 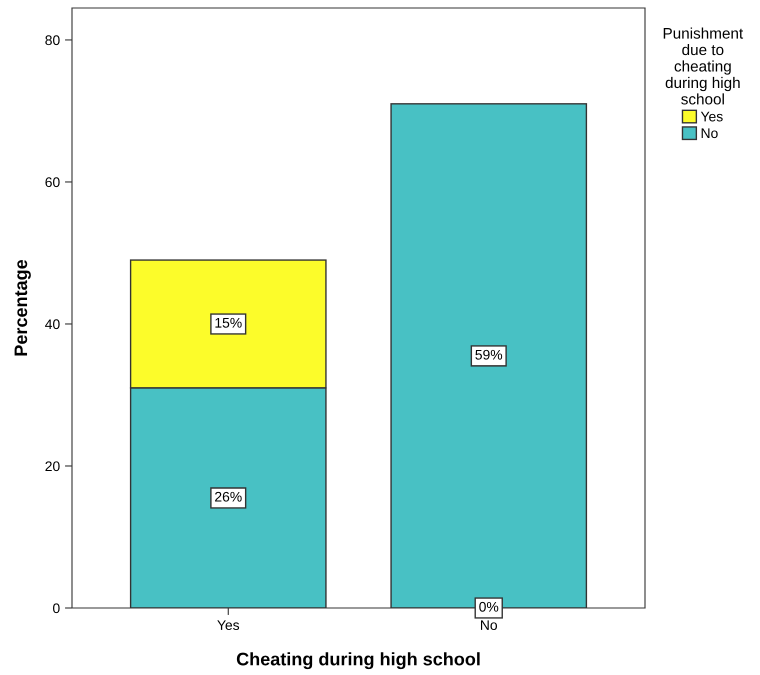 I want to click on annotation: 15%, so click(x=228, y=323).